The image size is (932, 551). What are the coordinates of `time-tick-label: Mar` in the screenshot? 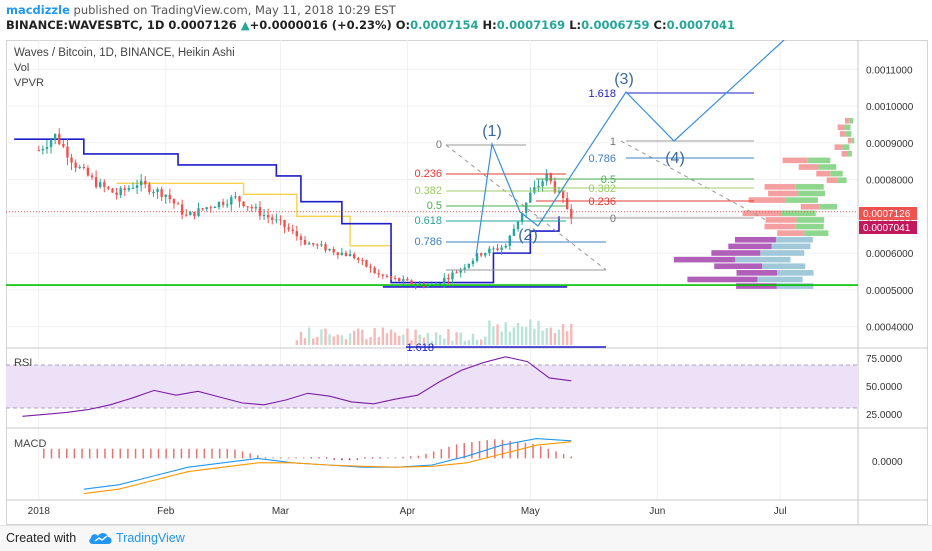 It's located at (281, 511).